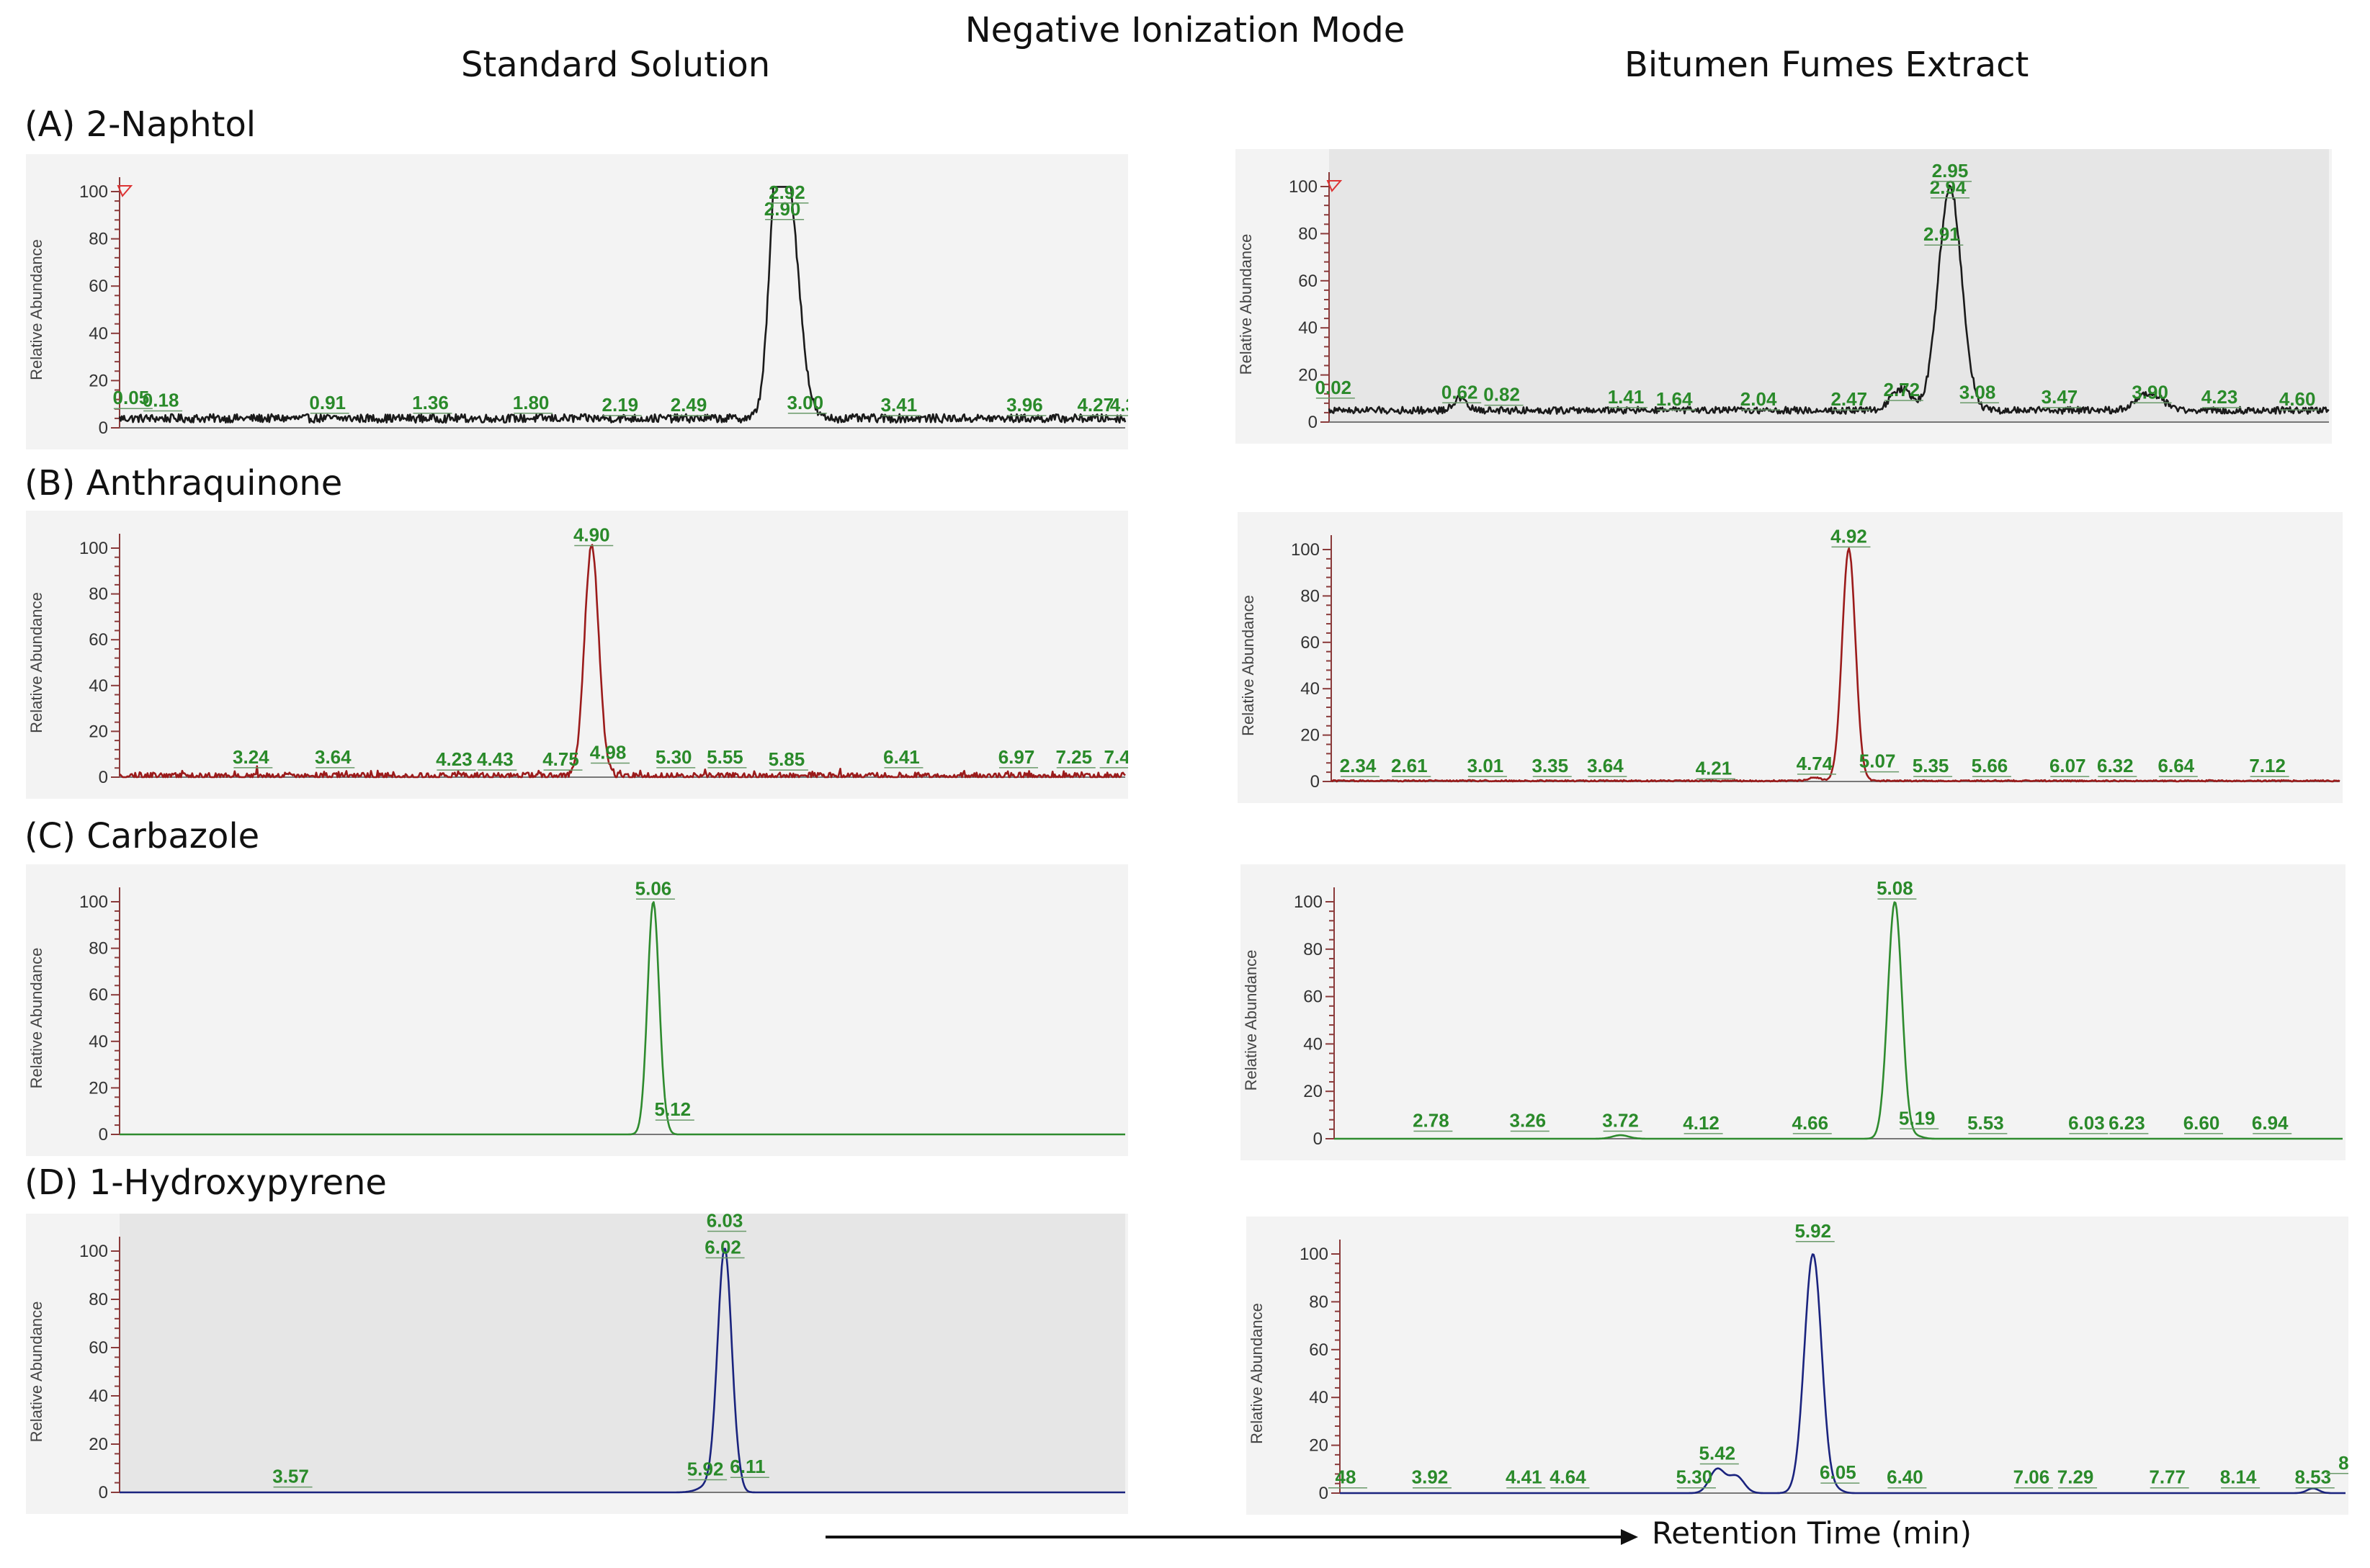 The image size is (2370, 1568). What do you see at coordinates (1815, 764) in the screenshot?
I see `peak-label: 4.74` at bounding box center [1815, 764].